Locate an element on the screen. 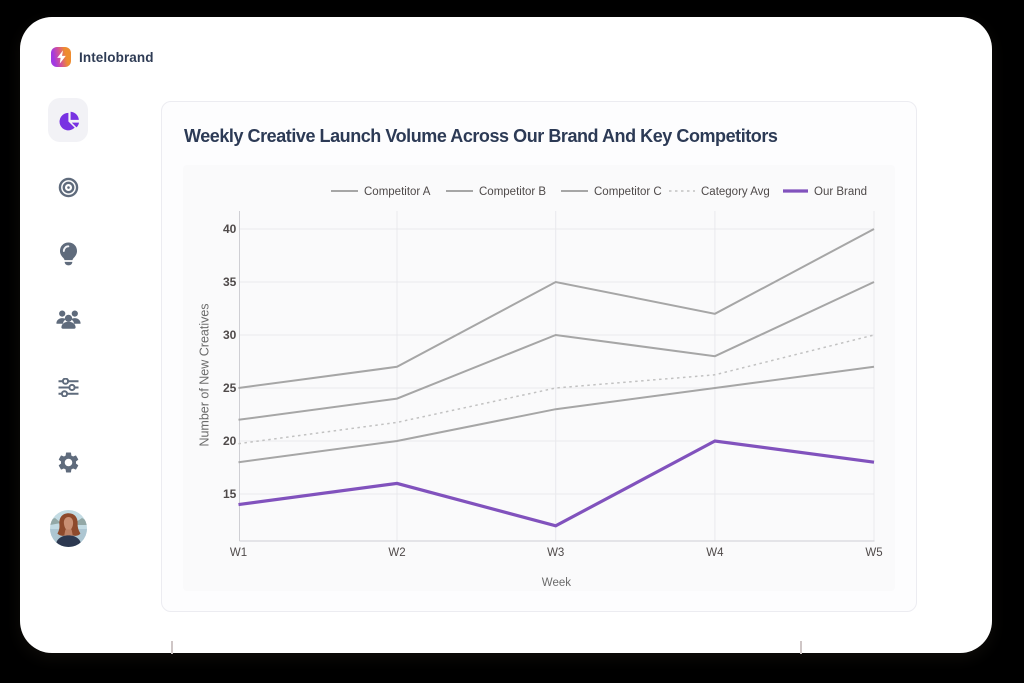 The height and width of the screenshot is (683, 1024). svg-text: 30 is located at coordinates (230, 335).